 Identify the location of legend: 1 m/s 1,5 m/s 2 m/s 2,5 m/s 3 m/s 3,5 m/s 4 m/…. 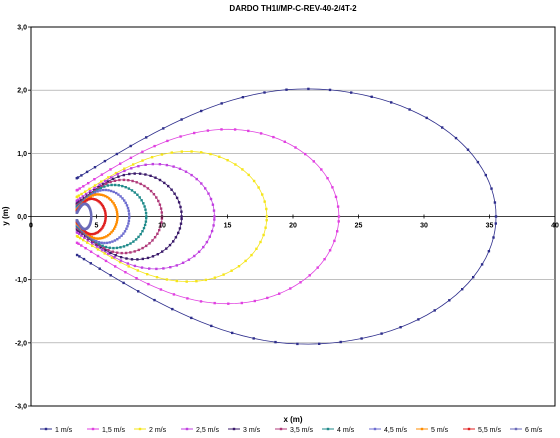
(291, 430).